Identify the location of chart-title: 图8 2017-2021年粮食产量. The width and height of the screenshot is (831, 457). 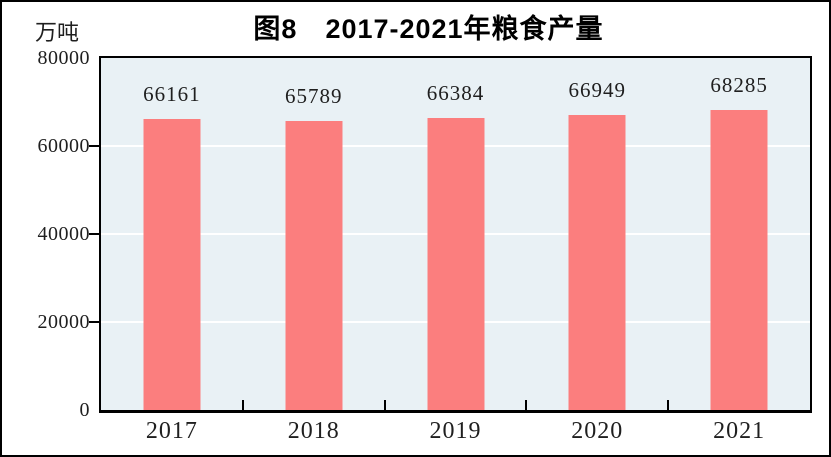
(428, 29).